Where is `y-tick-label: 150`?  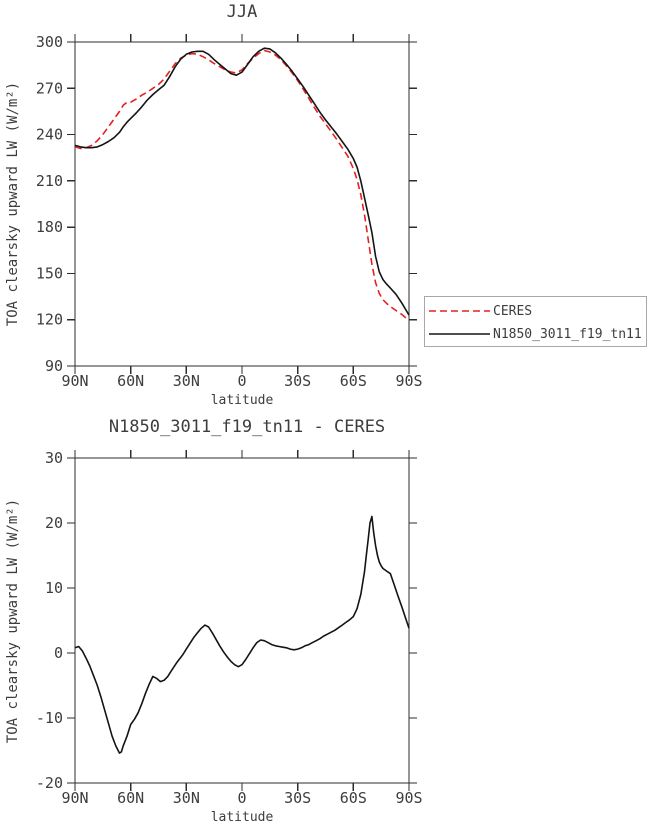
y-tick-label: 150 is located at coordinates (49, 273).